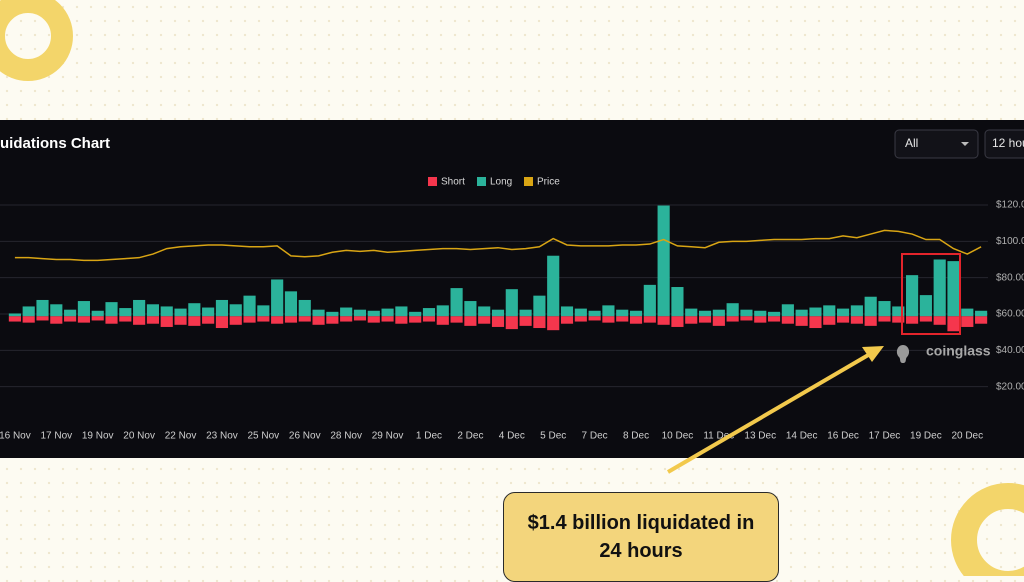 The height and width of the screenshot is (582, 1024). I want to click on interval-dropdown, so click(1004, 144).